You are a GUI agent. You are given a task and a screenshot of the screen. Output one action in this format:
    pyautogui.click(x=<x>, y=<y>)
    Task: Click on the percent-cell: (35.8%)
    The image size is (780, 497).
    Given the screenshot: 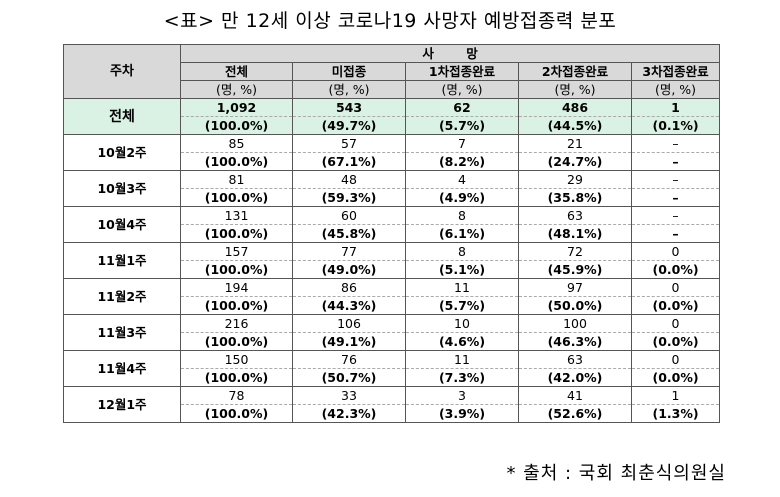 What is the action you would take?
    pyautogui.click(x=575, y=197)
    